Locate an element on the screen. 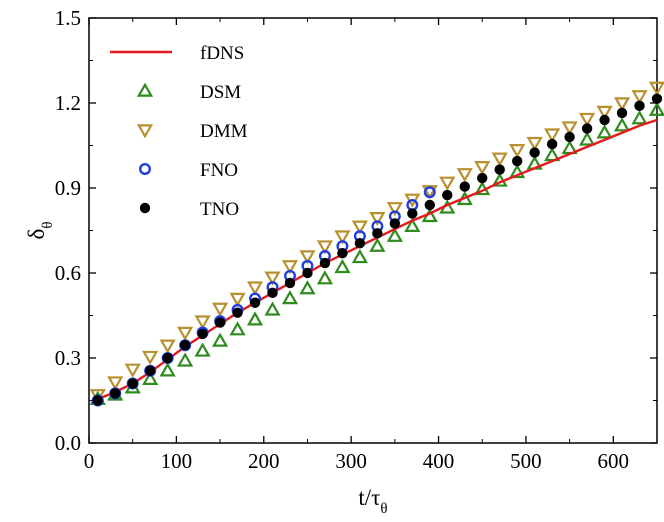  legend-label: DSM is located at coordinates (220, 92).